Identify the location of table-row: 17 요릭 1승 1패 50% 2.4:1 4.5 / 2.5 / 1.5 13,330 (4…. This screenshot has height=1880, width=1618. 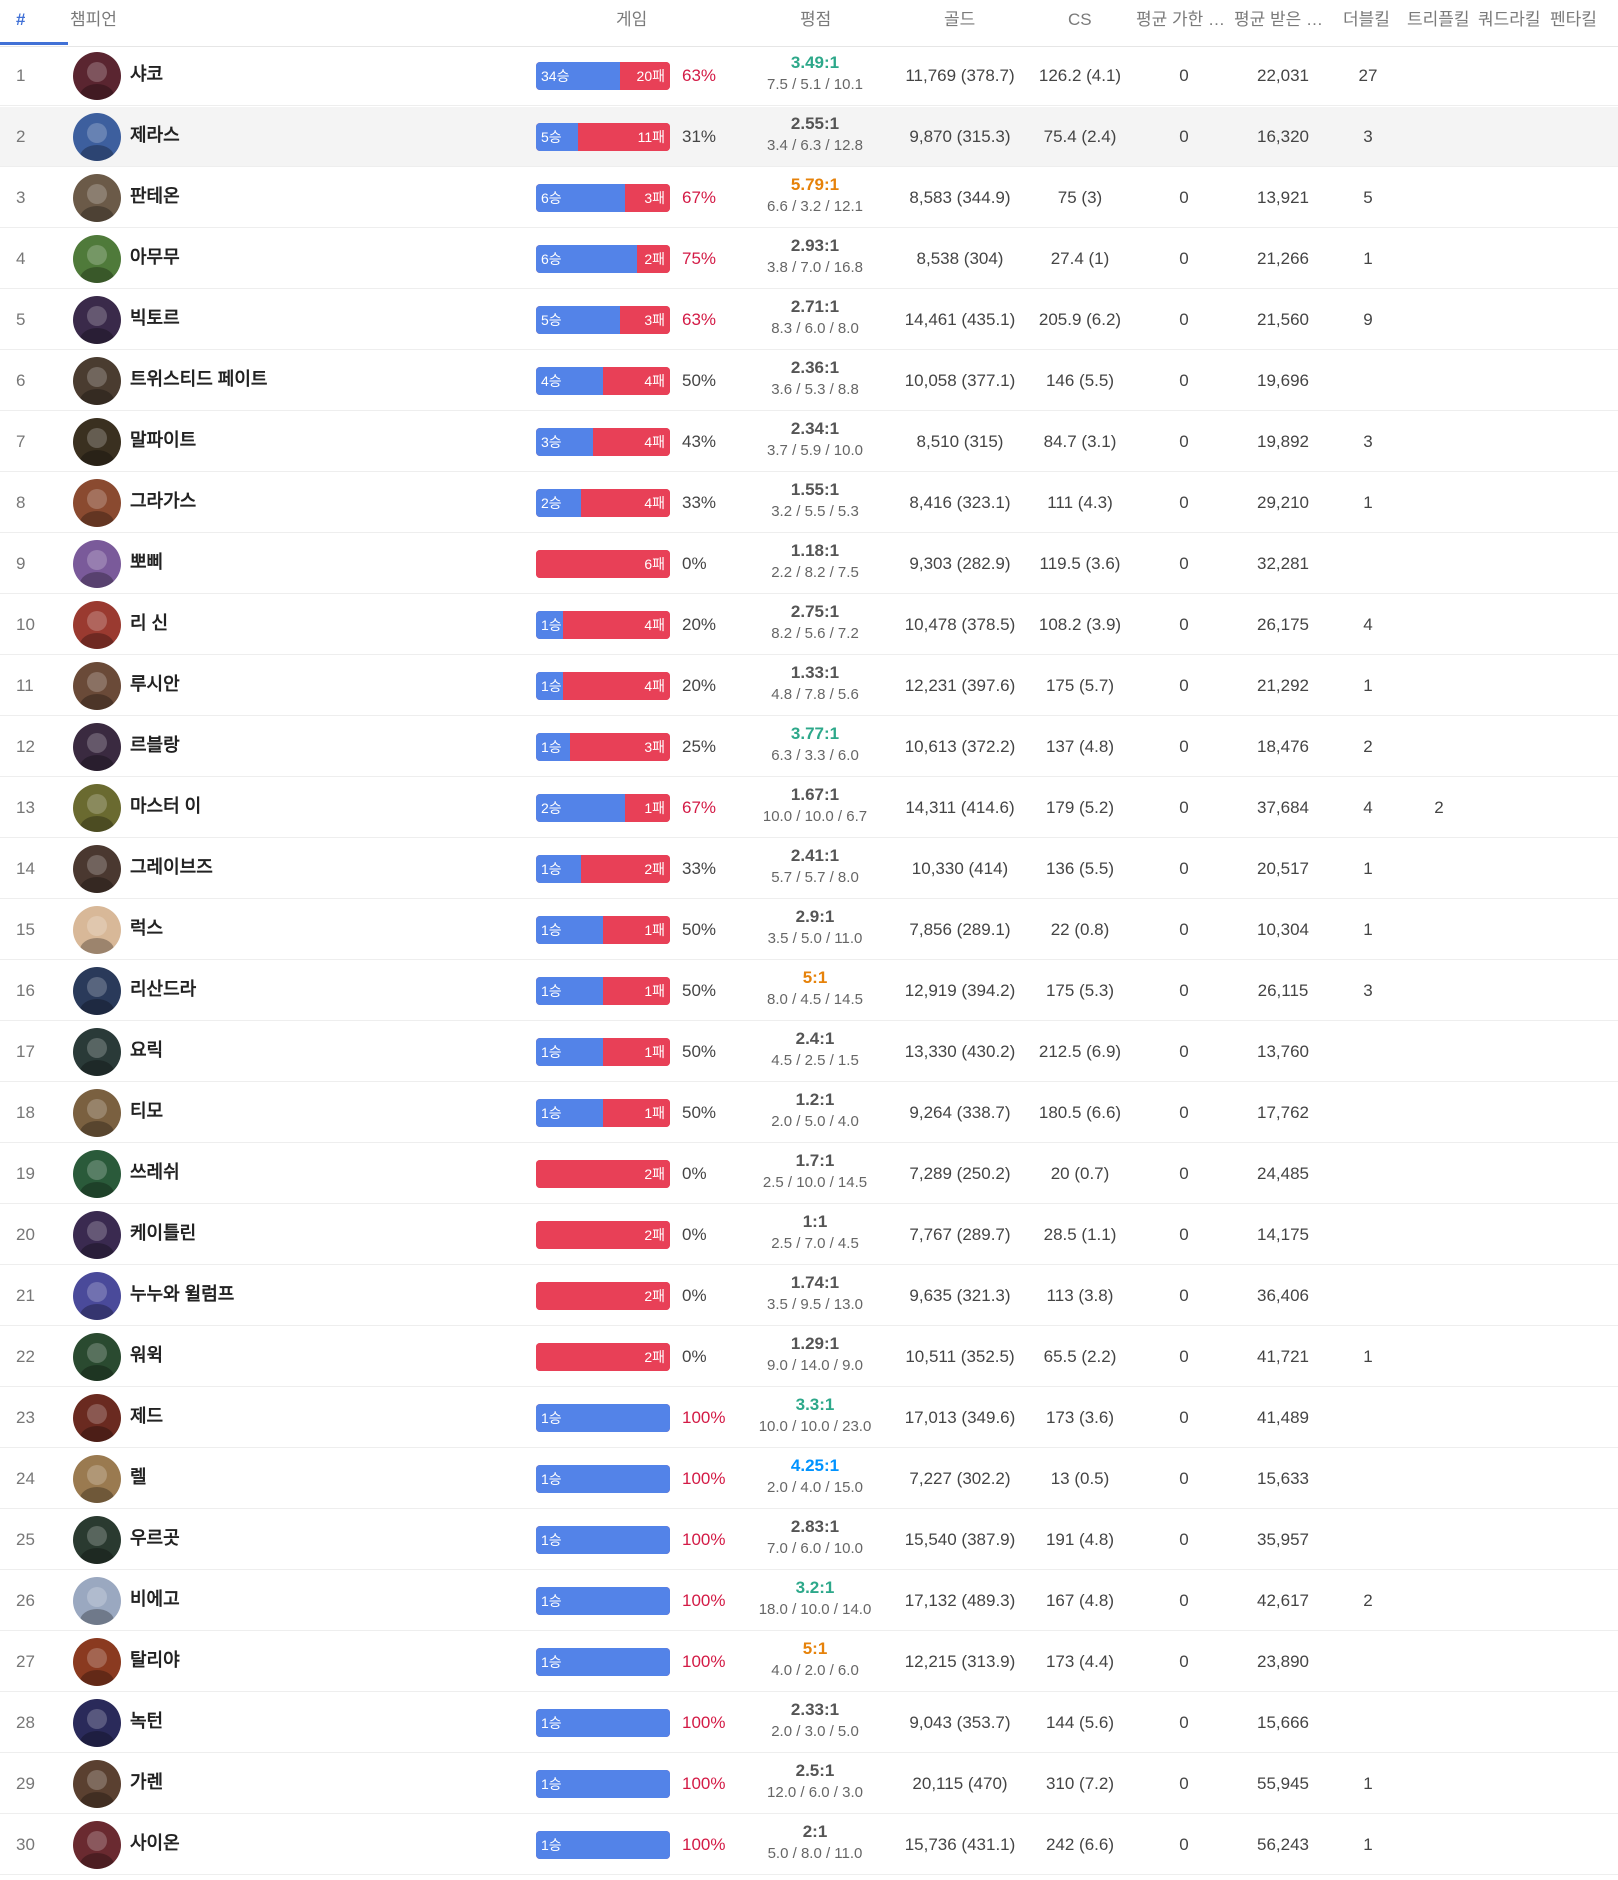
(809, 1052).